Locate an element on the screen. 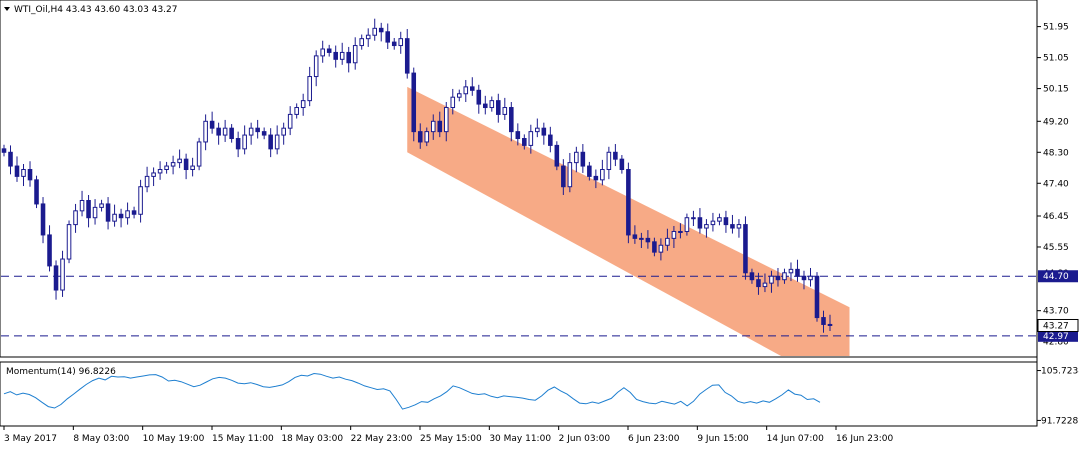 The width and height of the screenshot is (1079, 454). momentum-tick-label: 105.7238 is located at coordinates (1060, 372).